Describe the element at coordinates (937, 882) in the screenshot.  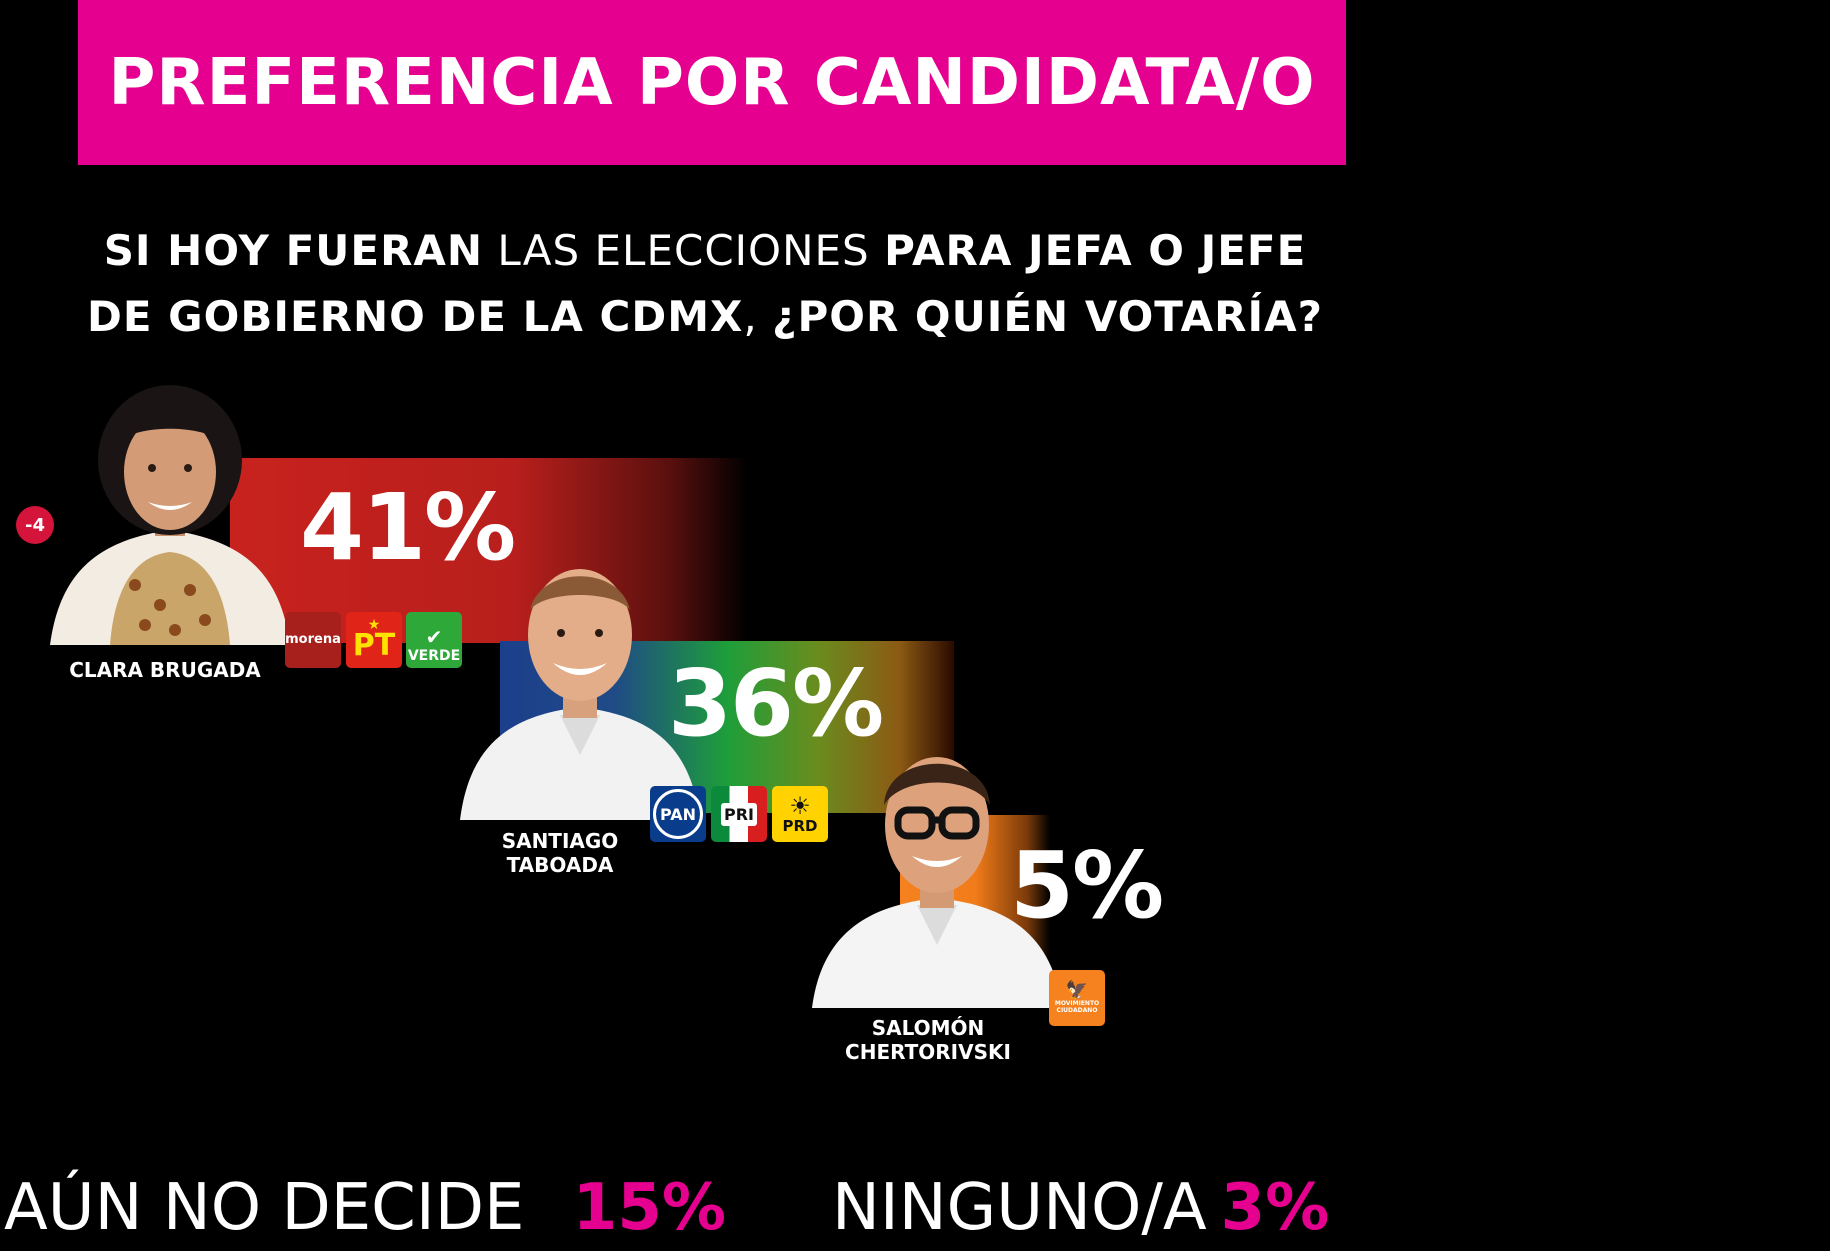
I see `candidate-photo-salomon` at that location.